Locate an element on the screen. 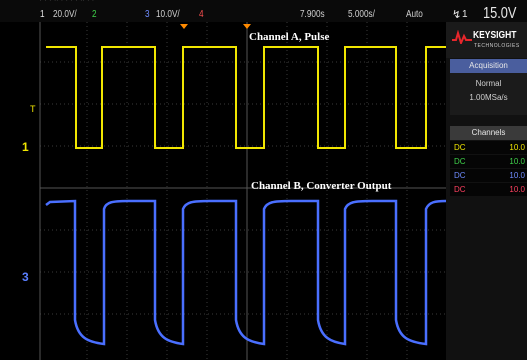 Image resolution: width=527 pixels, height=360 pixels. time-delay: 7.900s is located at coordinates (312, 14).